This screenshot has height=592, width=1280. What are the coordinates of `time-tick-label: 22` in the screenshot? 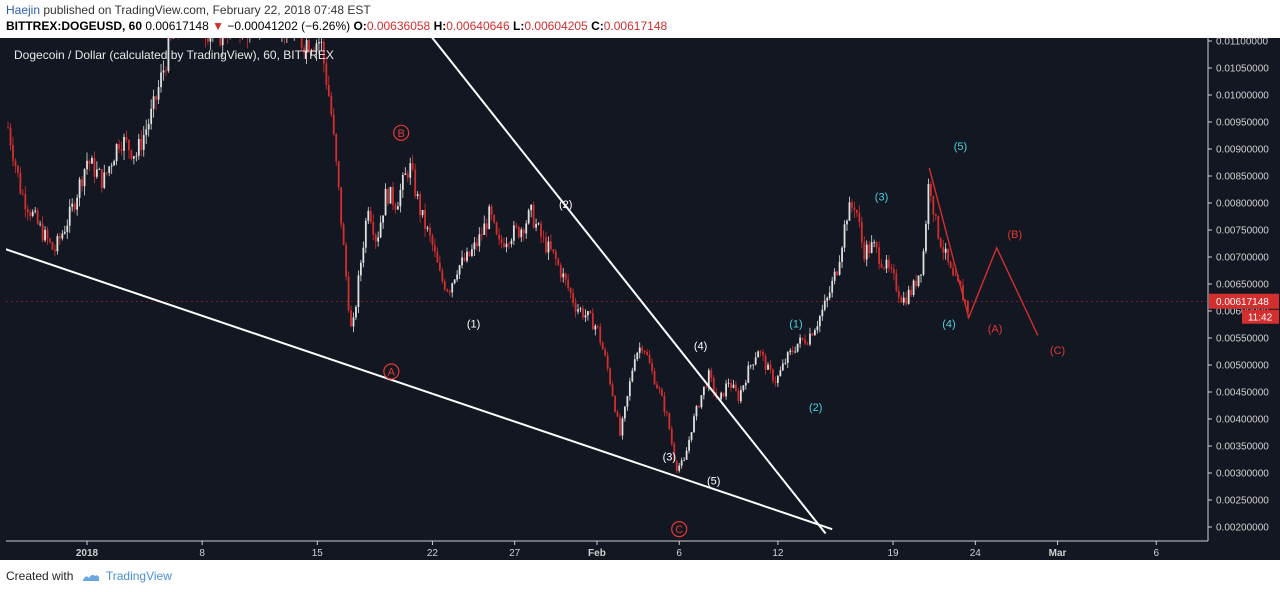 It's located at (433, 553).